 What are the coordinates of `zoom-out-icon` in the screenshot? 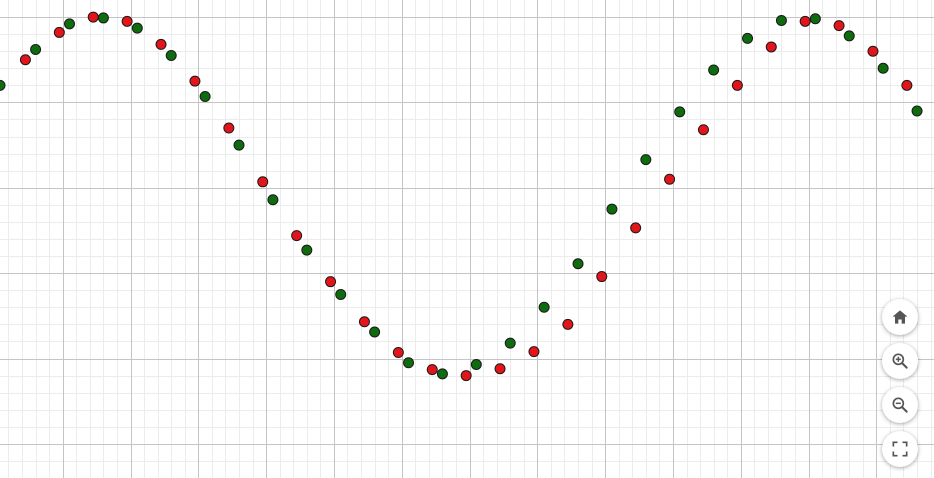 It's located at (900, 405).